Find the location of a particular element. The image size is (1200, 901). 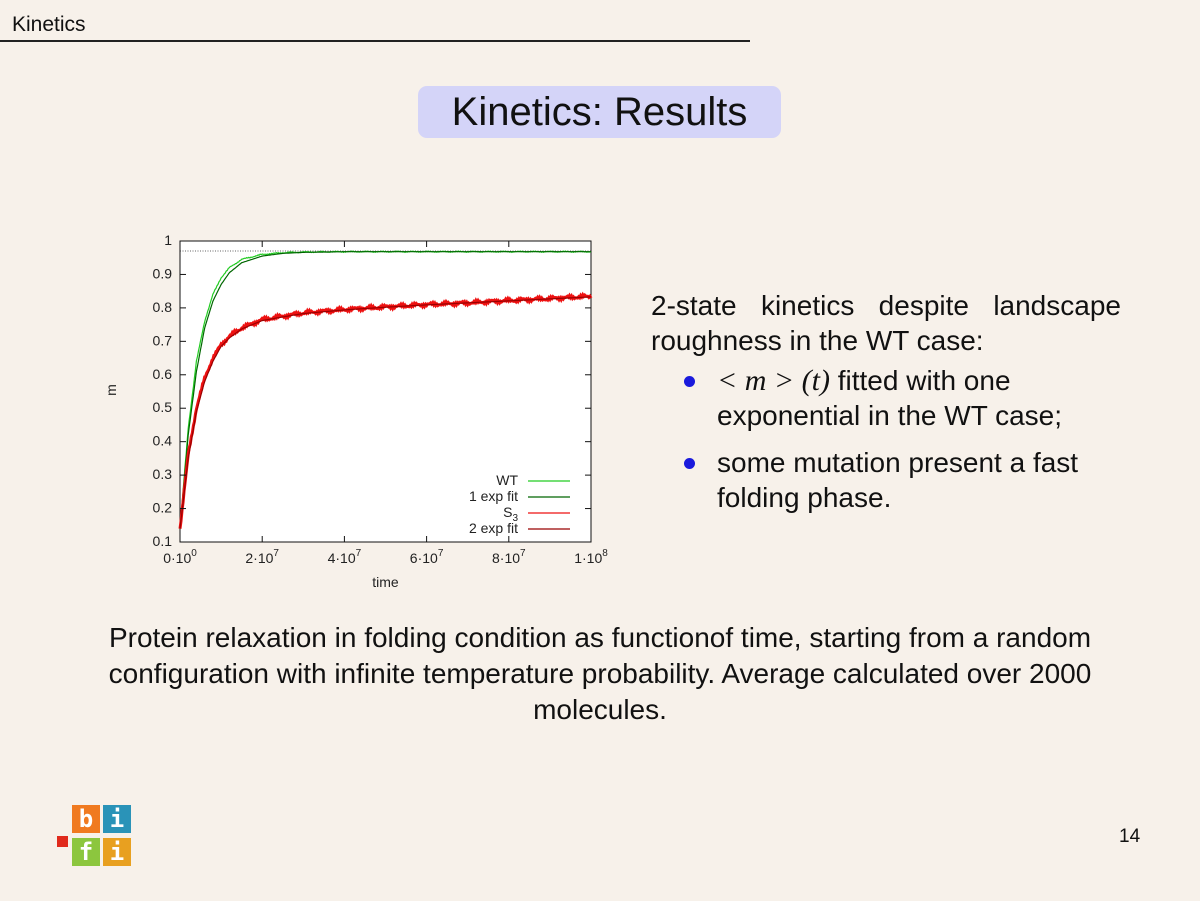

intro-word: despite is located at coordinates (923, 305).